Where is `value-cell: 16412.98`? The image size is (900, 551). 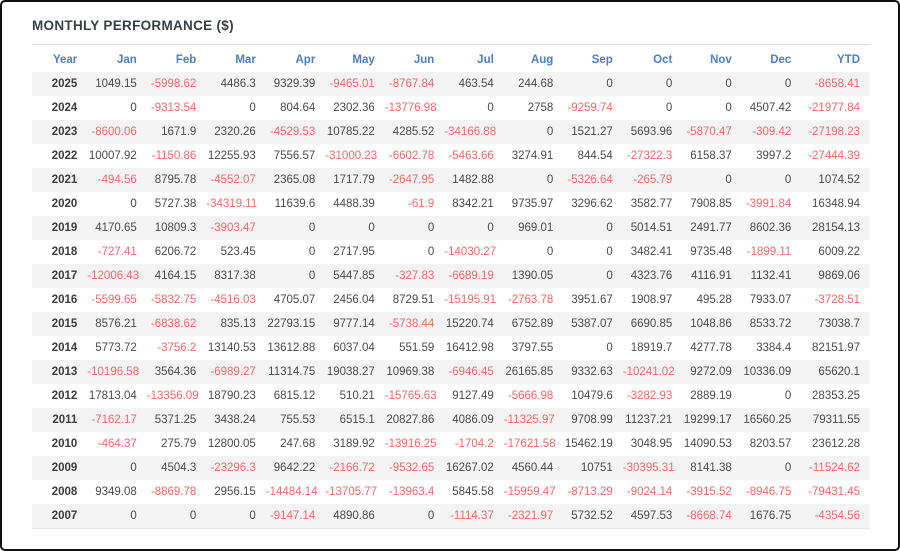
value-cell: 16412.98 is located at coordinates (469, 348).